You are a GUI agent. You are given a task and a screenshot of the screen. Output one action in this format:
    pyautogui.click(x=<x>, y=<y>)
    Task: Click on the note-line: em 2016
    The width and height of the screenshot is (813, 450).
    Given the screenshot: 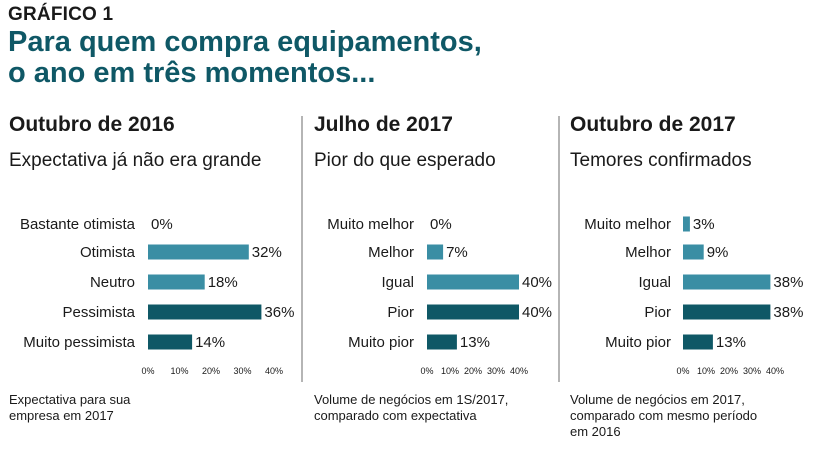 What is the action you would take?
    pyautogui.click(x=595, y=431)
    